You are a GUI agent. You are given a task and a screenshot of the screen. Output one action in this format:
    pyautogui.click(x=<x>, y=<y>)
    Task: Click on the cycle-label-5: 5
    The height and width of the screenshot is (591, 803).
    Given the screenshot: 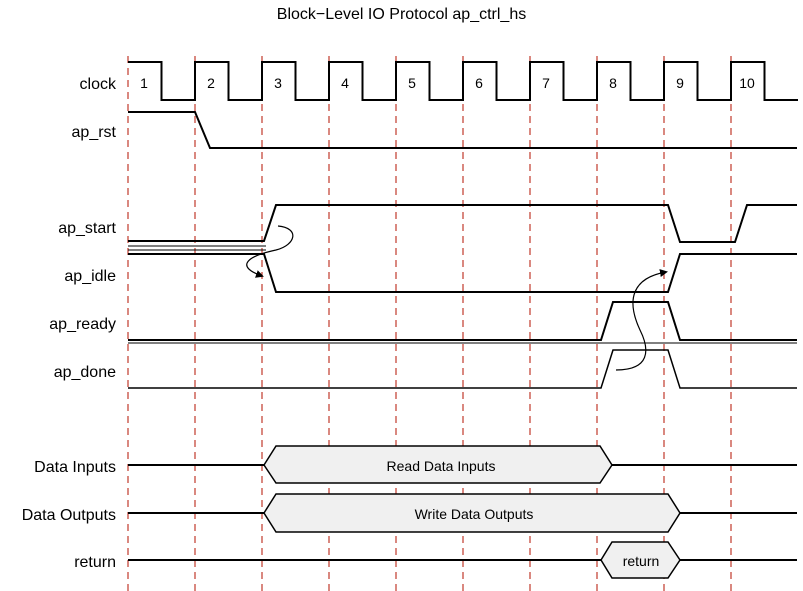 What is the action you would take?
    pyautogui.click(x=412, y=83)
    